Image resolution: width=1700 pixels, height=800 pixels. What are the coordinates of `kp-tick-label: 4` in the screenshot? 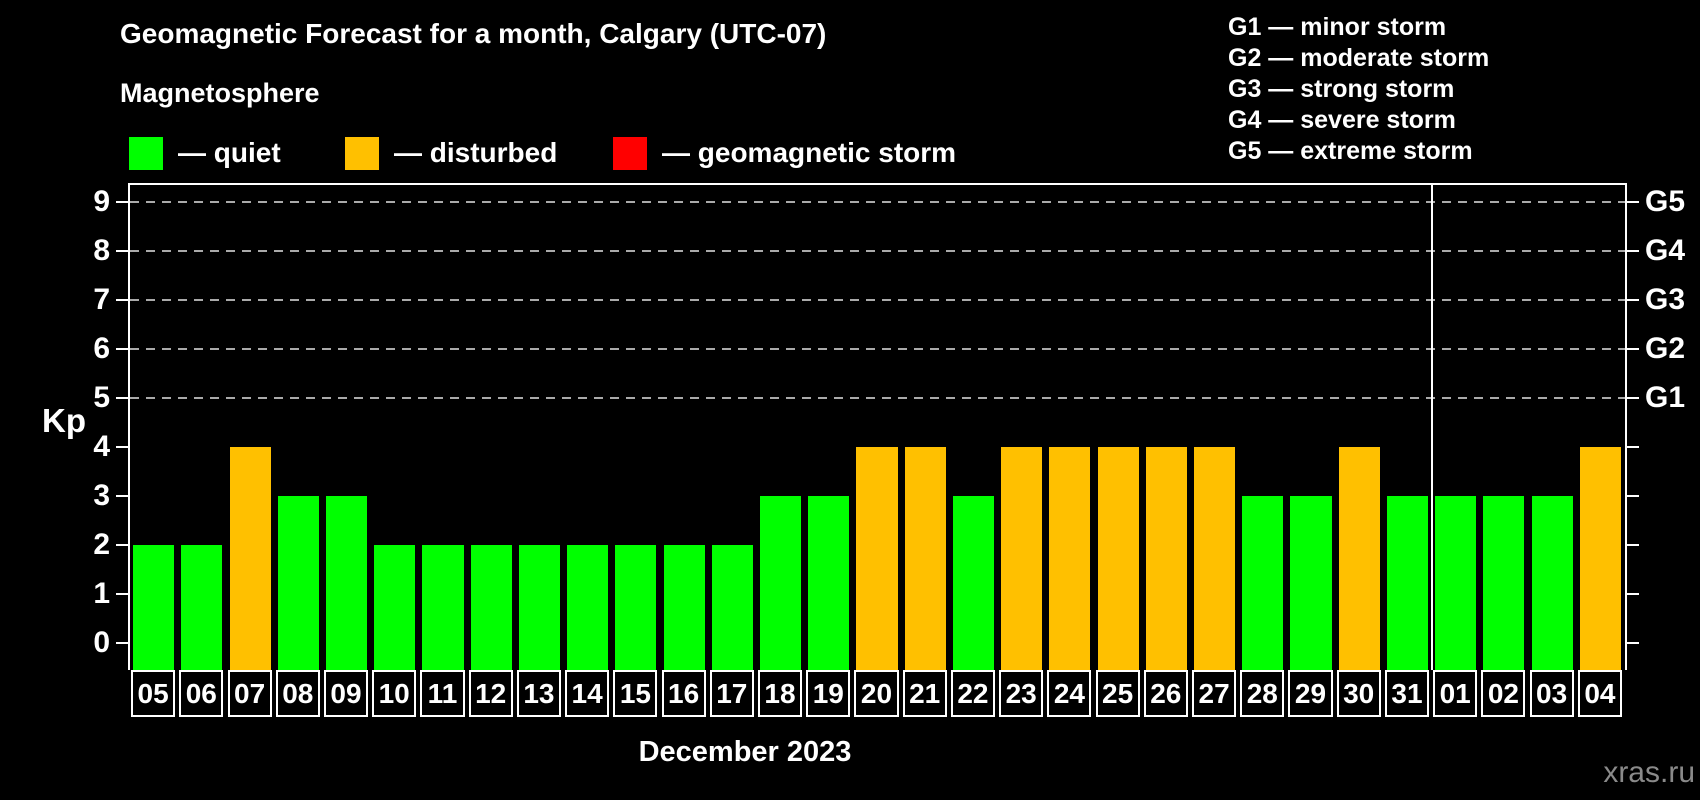 It's located at (101, 446).